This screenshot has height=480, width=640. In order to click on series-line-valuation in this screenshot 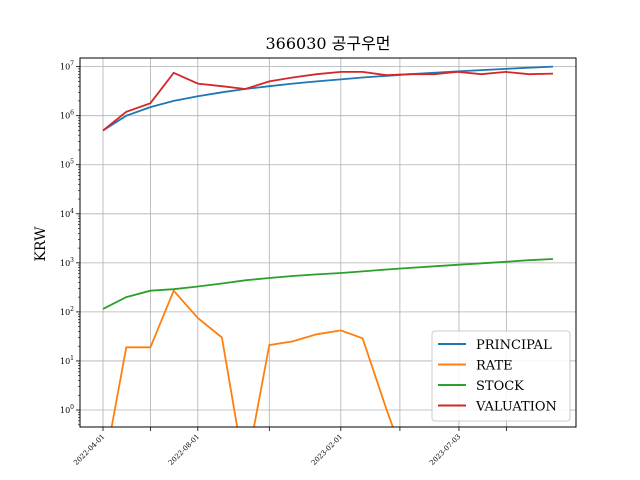, I will do `click(328, 101)`.